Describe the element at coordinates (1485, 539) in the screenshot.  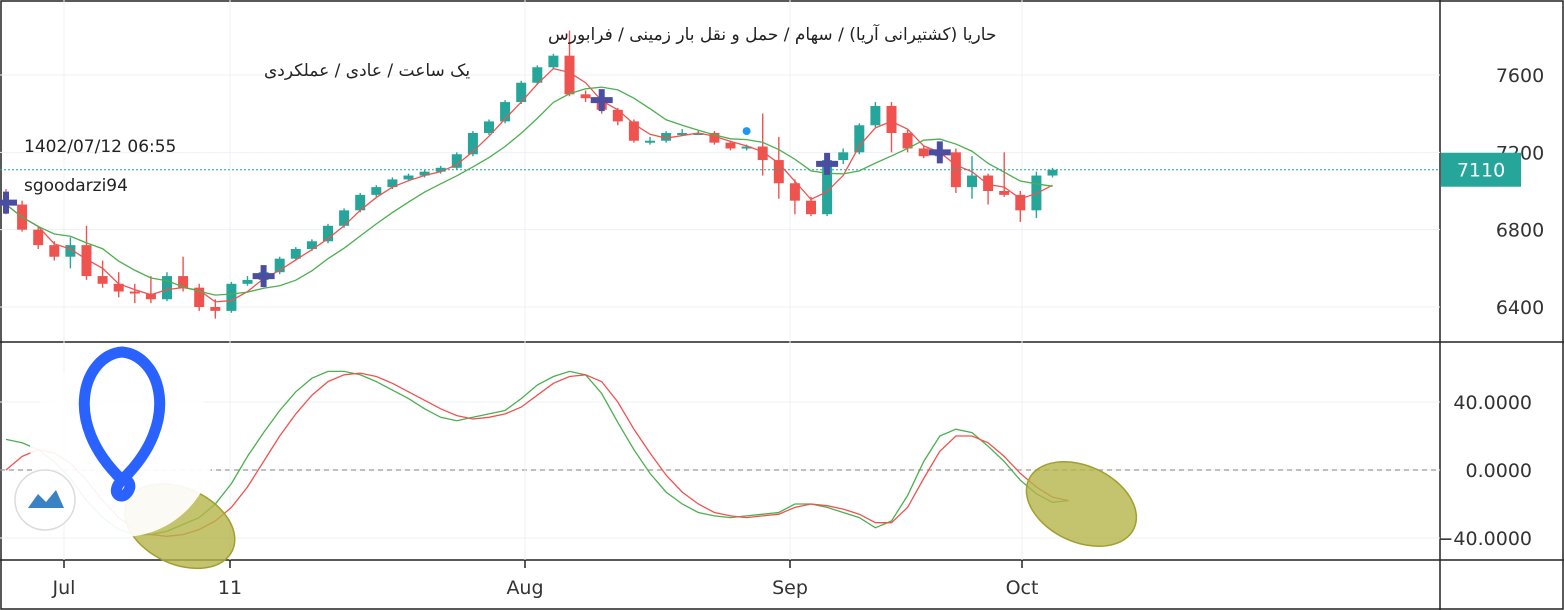
I see `osc-tick-label: −40.0000` at that location.